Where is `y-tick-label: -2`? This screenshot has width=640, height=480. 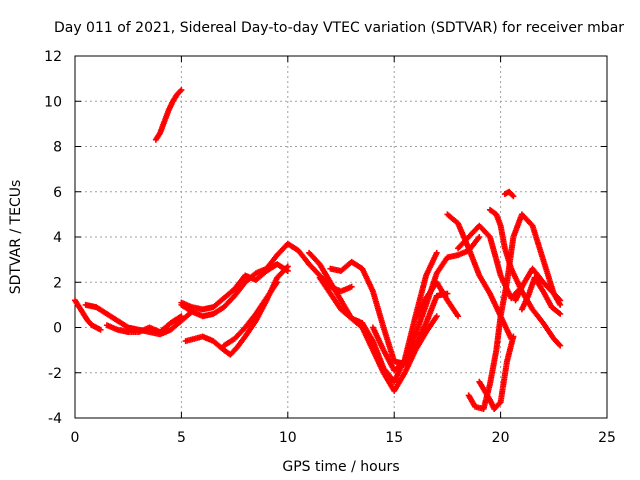
y-tick-label: -2 is located at coordinates (55, 374).